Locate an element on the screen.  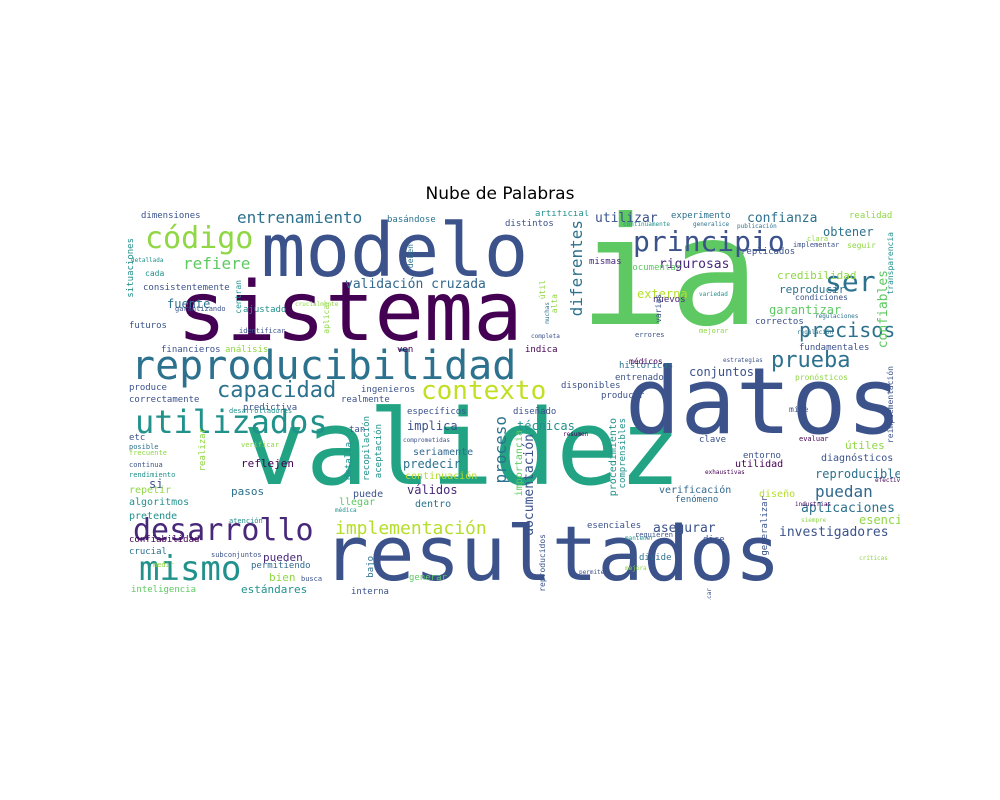
word: datos is located at coordinates (762, 401).